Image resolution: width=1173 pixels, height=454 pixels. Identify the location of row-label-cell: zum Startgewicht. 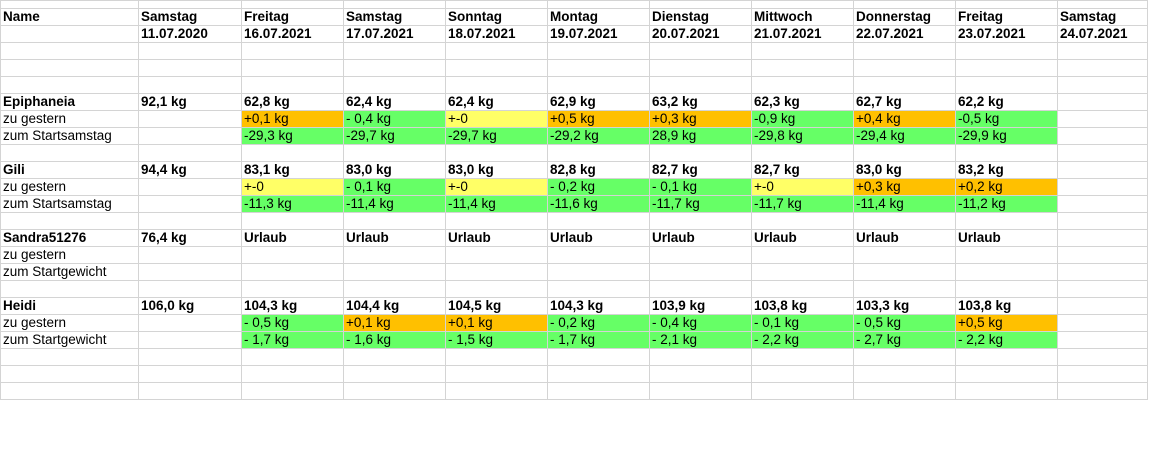
(69, 272).